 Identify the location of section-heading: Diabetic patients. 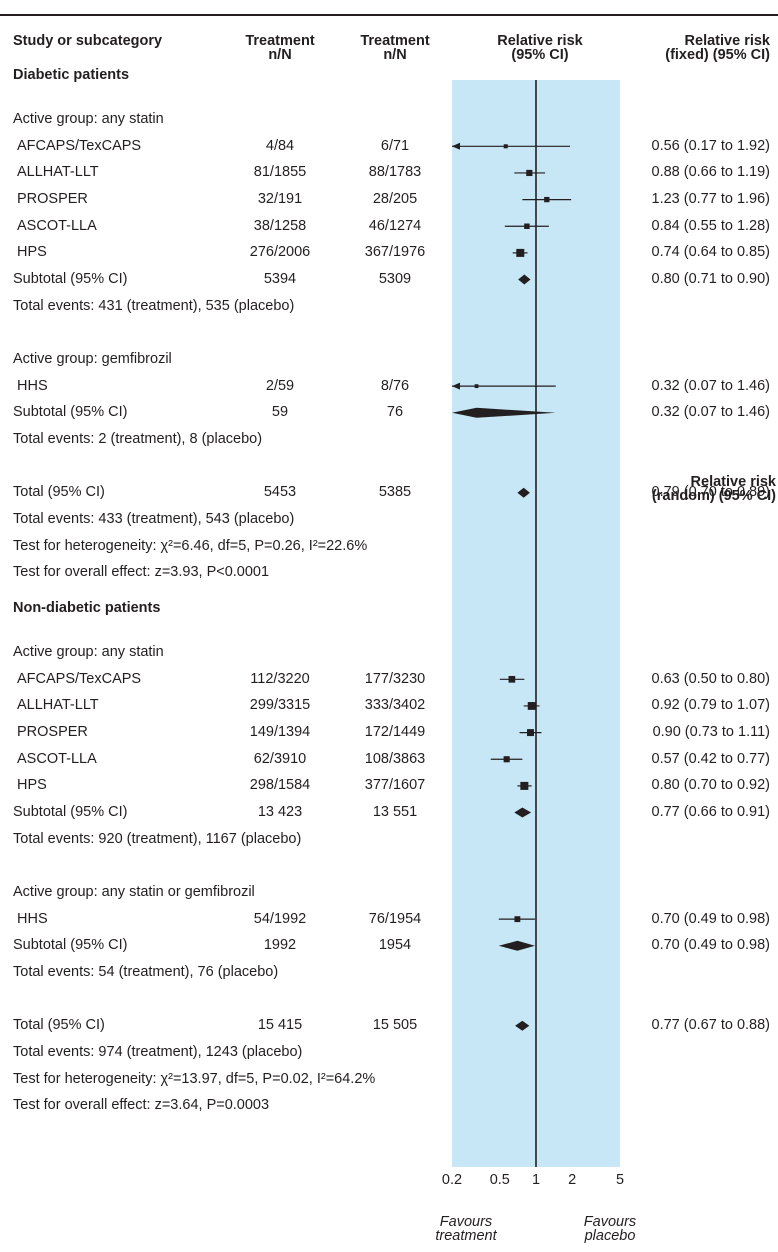
(71, 75).